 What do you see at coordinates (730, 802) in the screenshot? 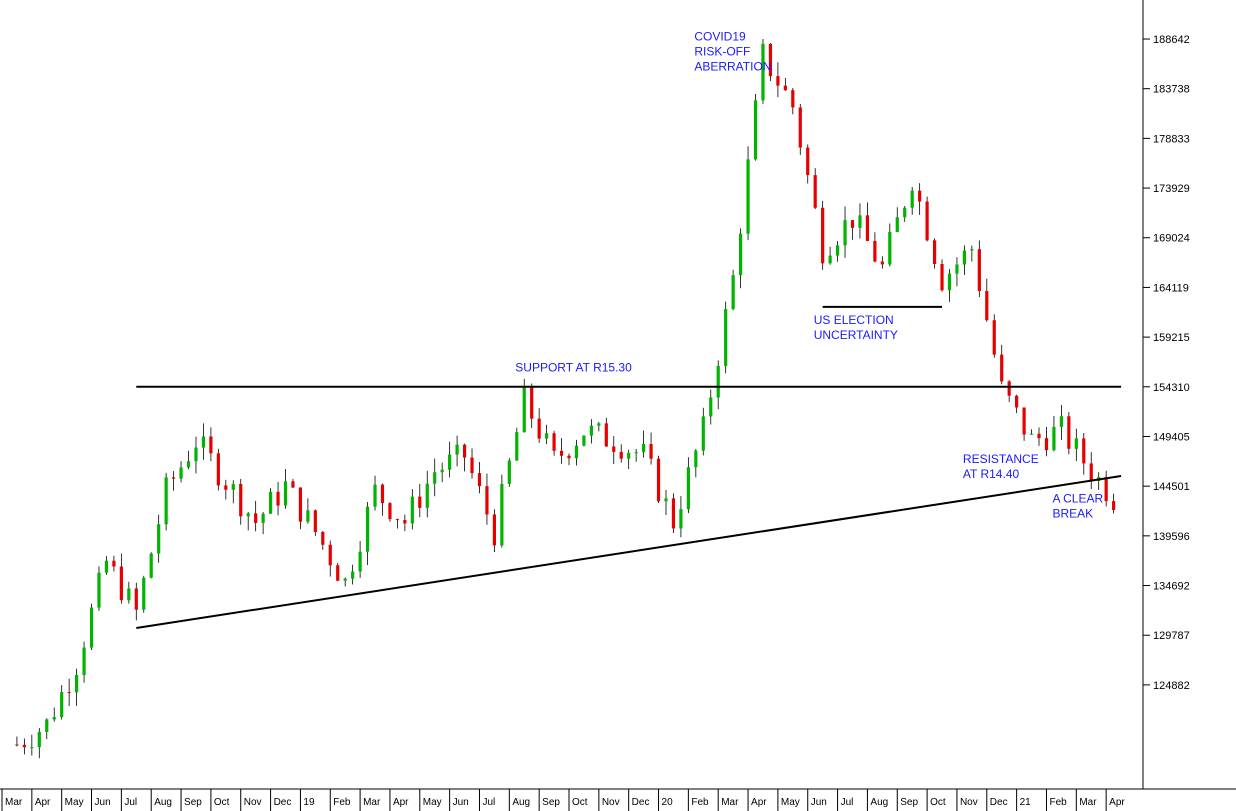
I see `x-tick-label: Mar` at bounding box center [730, 802].